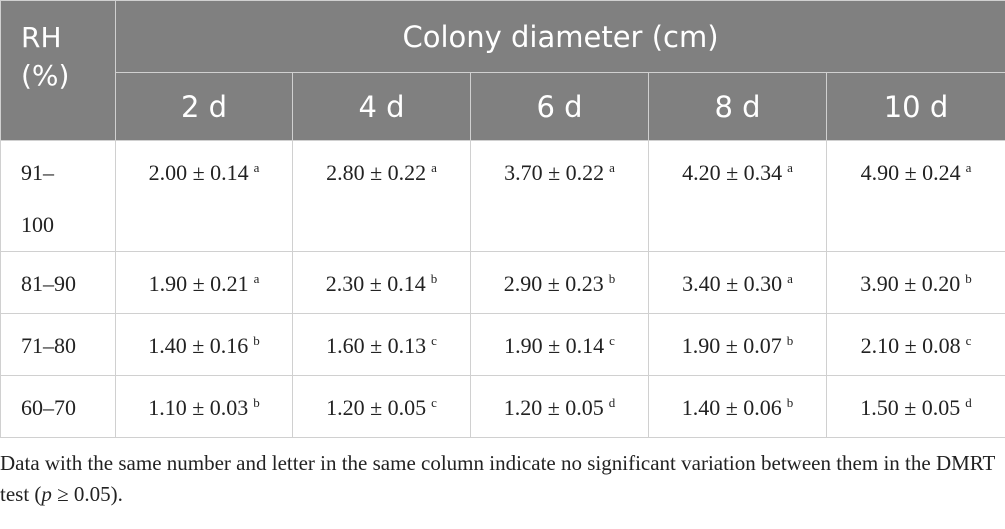  Describe the element at coordinates (560, 36) in the screenshot. I see `group-header: Colony diameter (cm)` at that location.